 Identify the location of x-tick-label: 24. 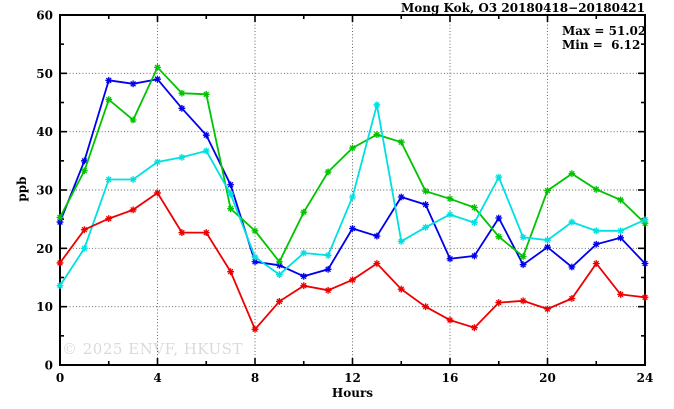
(645, 378).